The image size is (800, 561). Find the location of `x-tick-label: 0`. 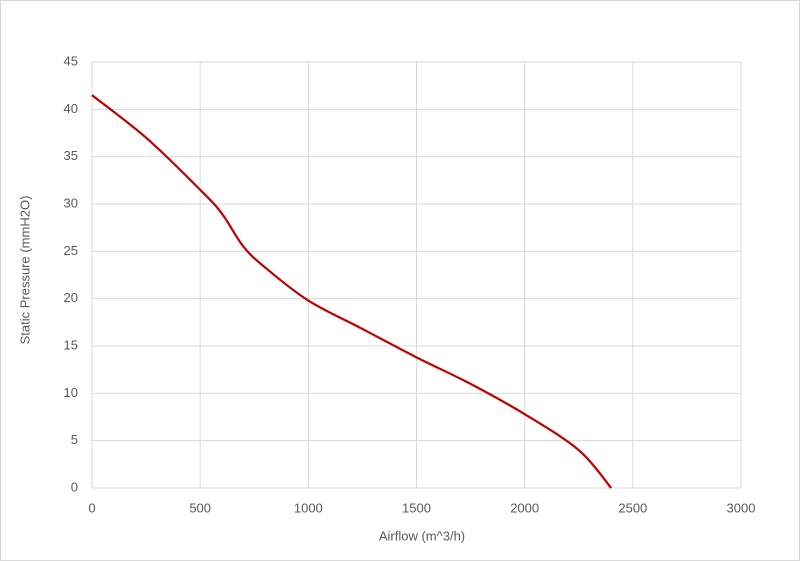

x-tick-label: 0 is located at coordinates (91, 507).